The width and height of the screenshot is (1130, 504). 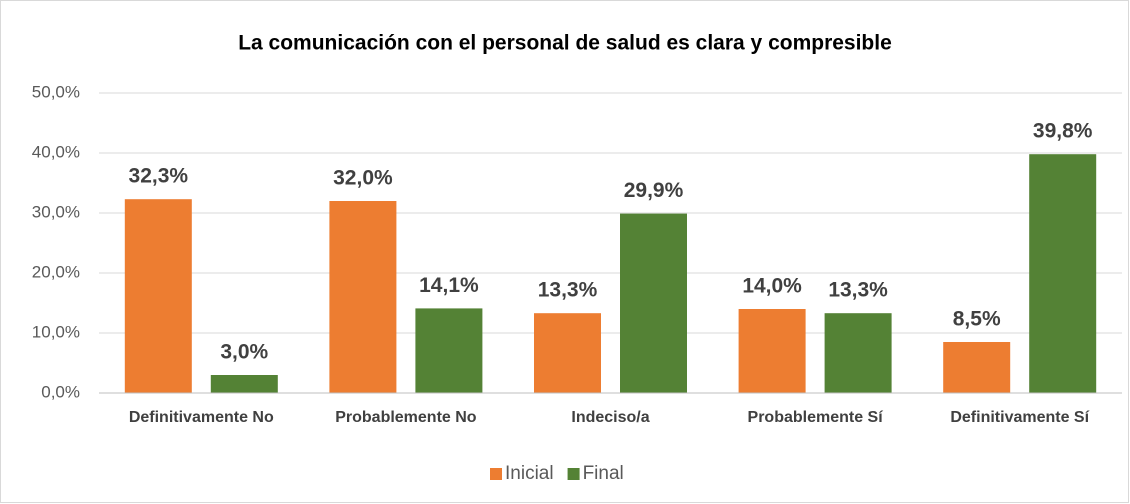 I want to click on value-label: 3,0%, so click(x=244, y=352).